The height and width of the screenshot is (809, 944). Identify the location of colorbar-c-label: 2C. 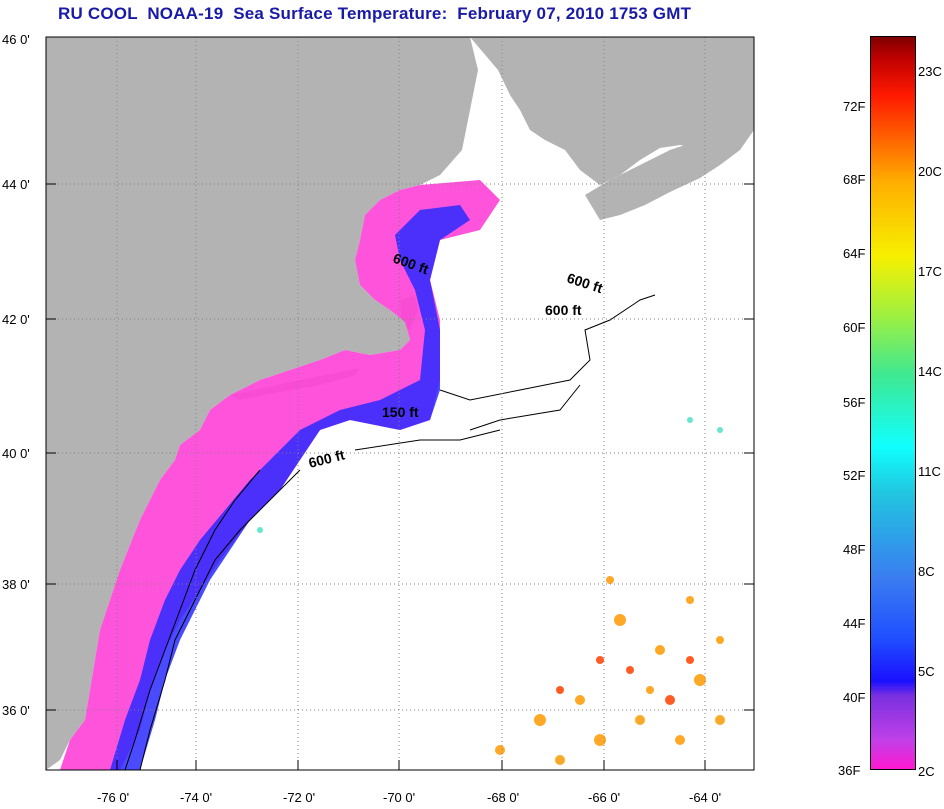
(926, 771).